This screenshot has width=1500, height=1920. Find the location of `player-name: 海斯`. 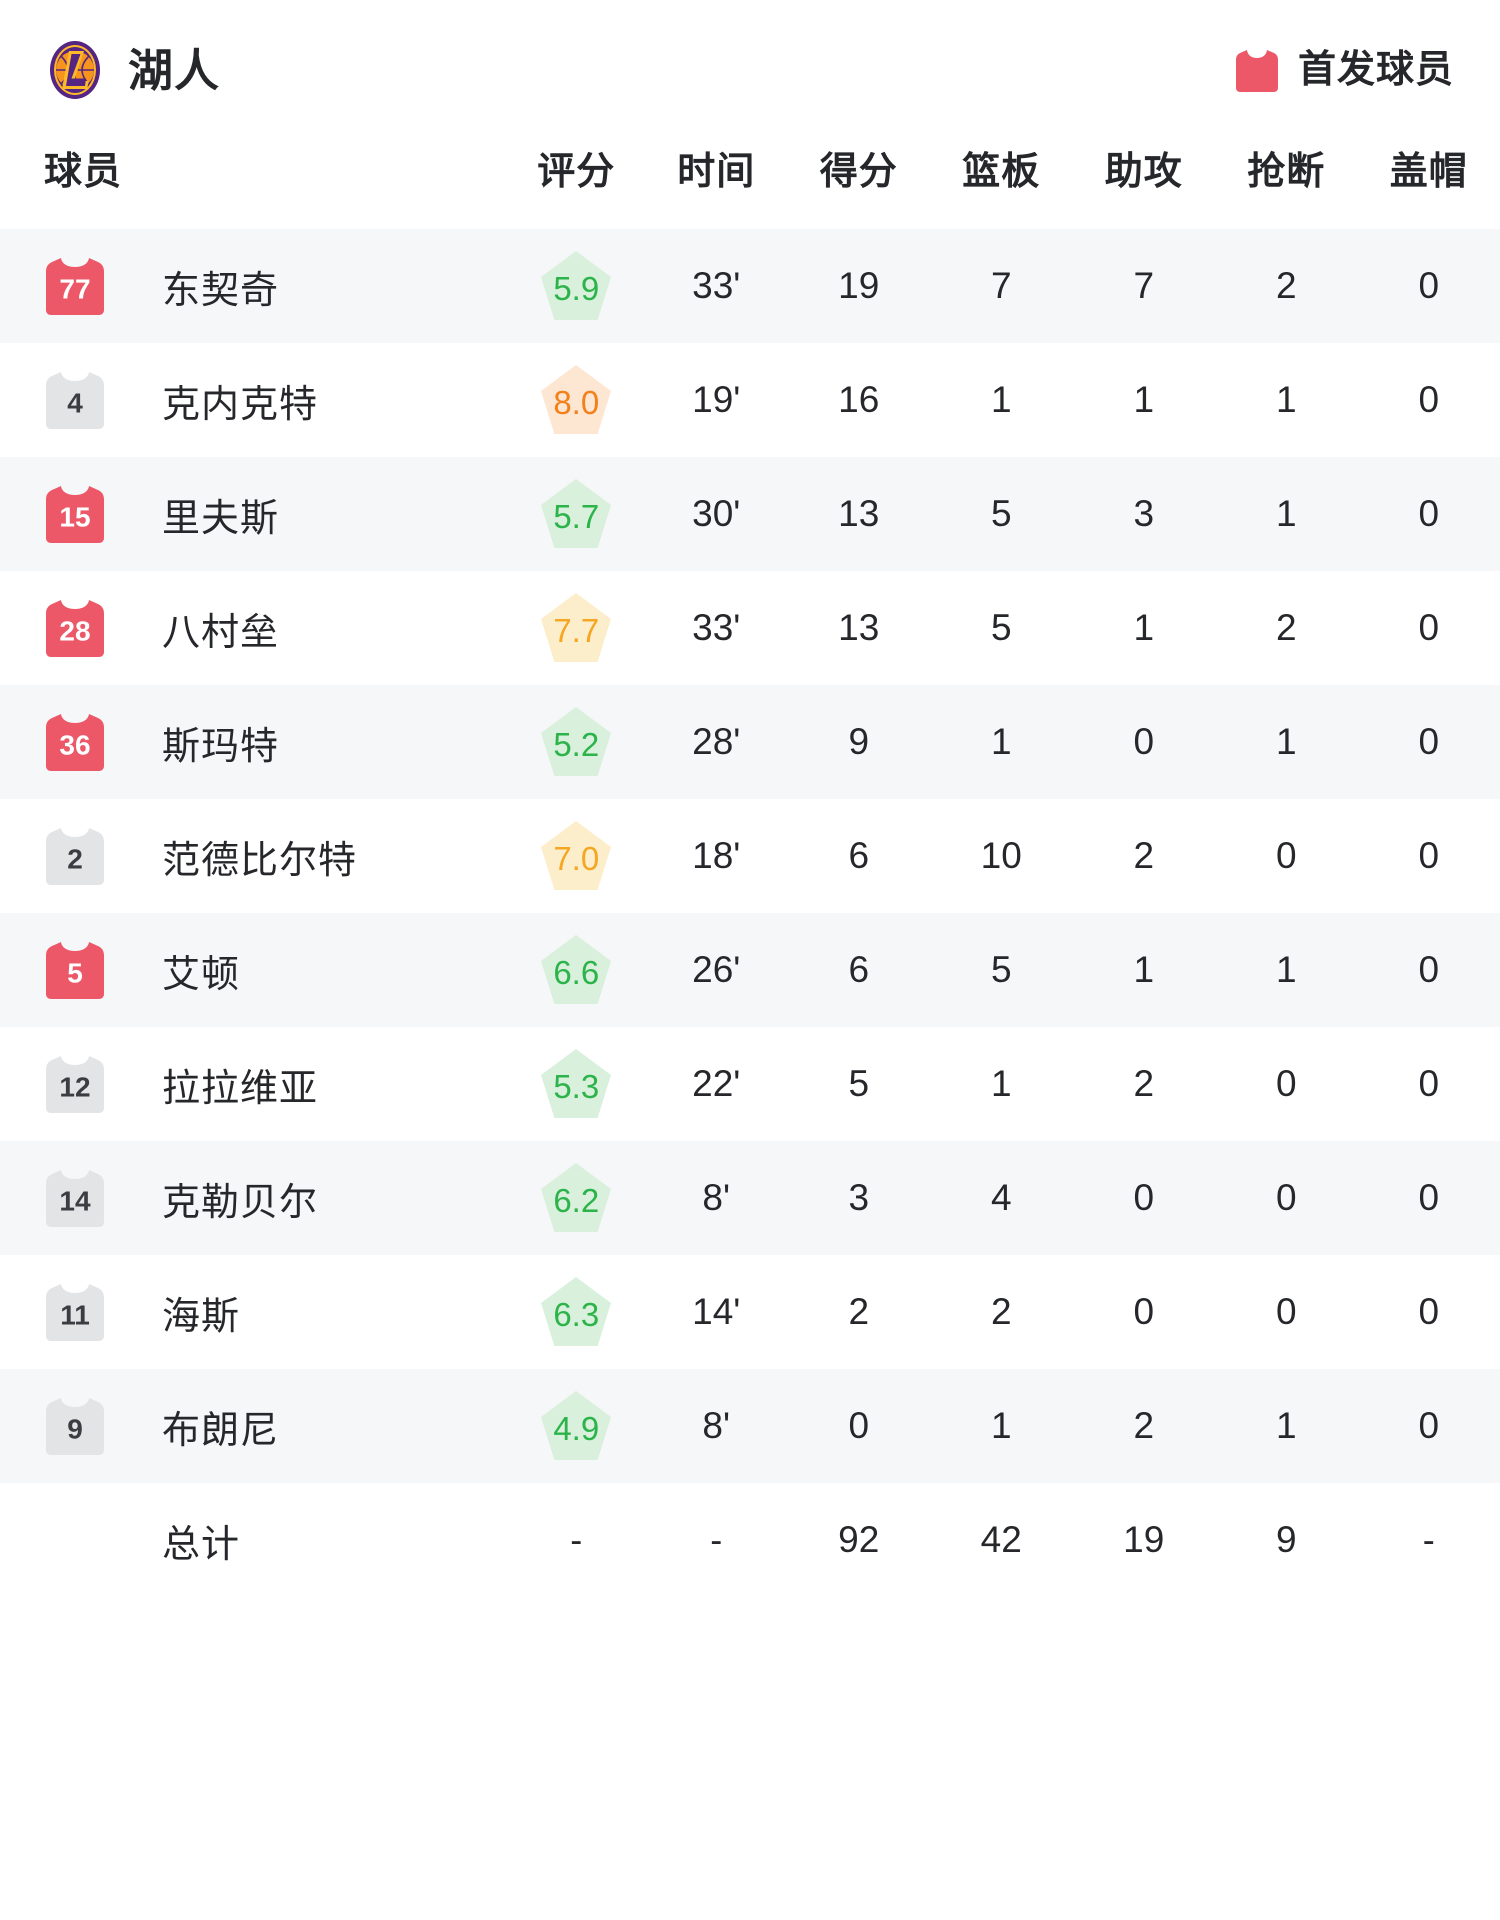

player-name: 海斯 is located at coordinates (201, 1316).